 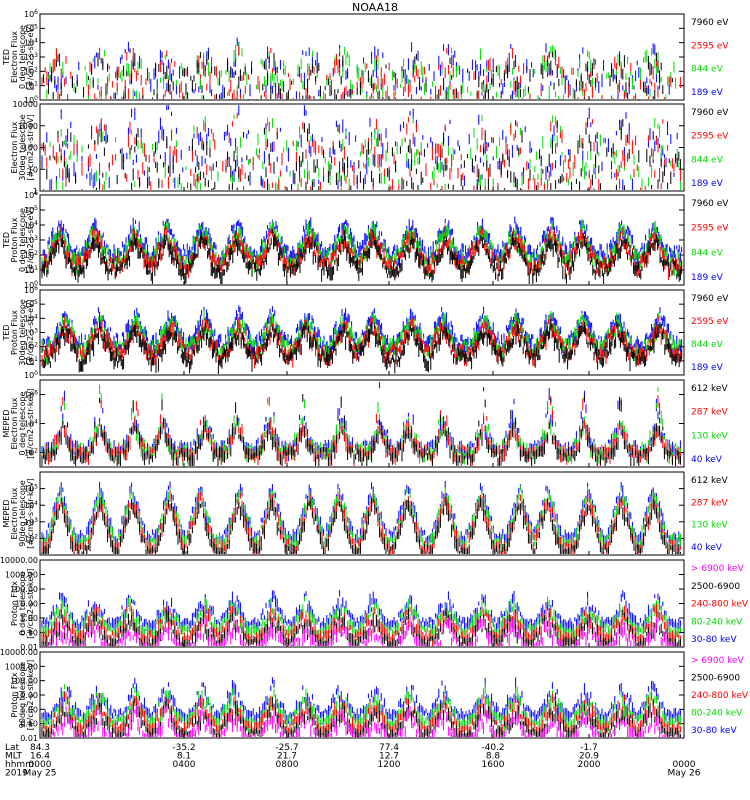 I want to click on legend-entry: 2500-6900, so click(x=715, y=679).